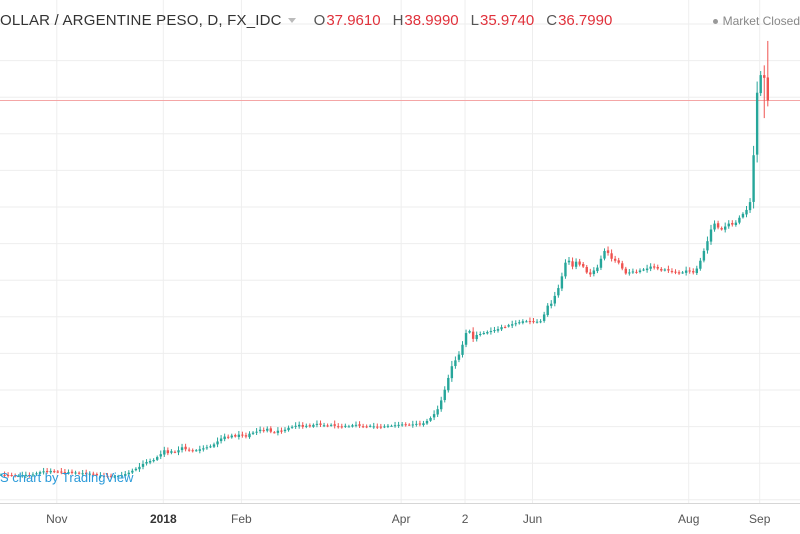 The height and width of the screenshot is (534, 800). I want to click on x-axis-tick-label: Nov, so click(56, 519).